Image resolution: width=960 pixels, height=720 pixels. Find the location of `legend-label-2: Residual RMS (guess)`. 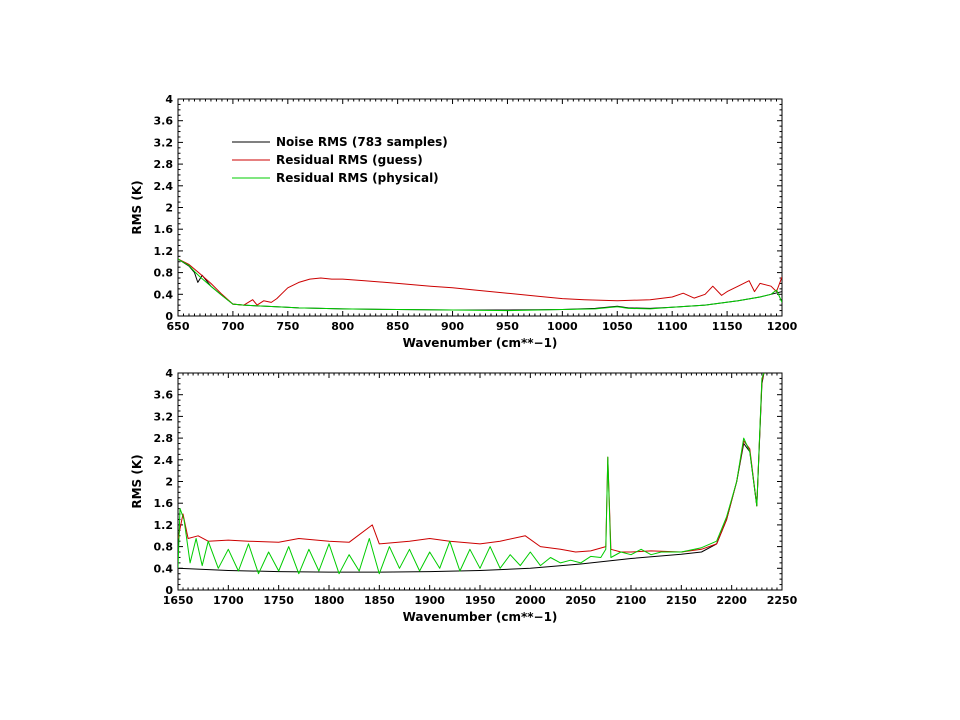

legend-label-2: Residual RMS (guess) is located at coordinates (349, 160).